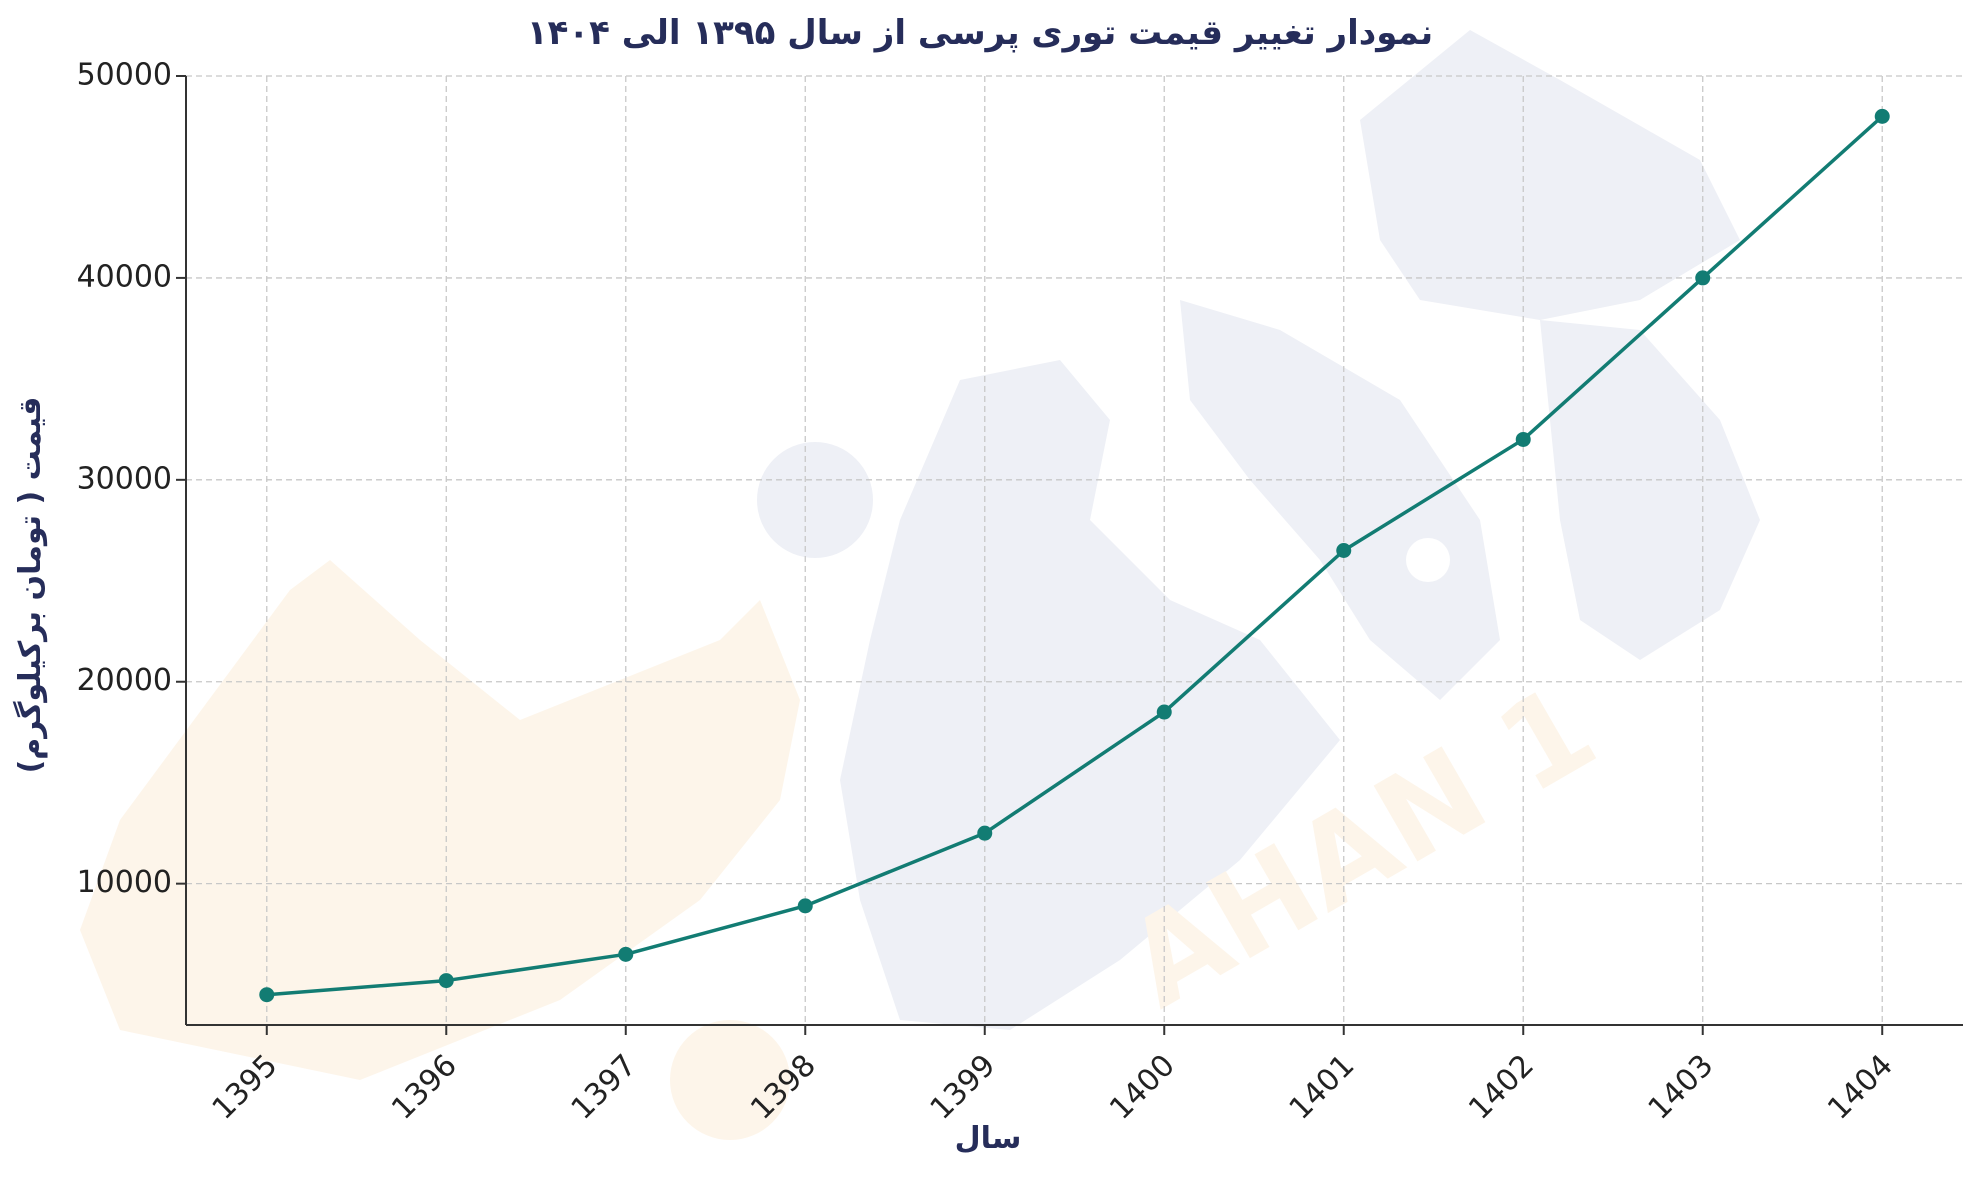 The height and width of the screenshot is (1184, 1979). I want to click on x-tick-label: 1404, so click(1860, 1087).